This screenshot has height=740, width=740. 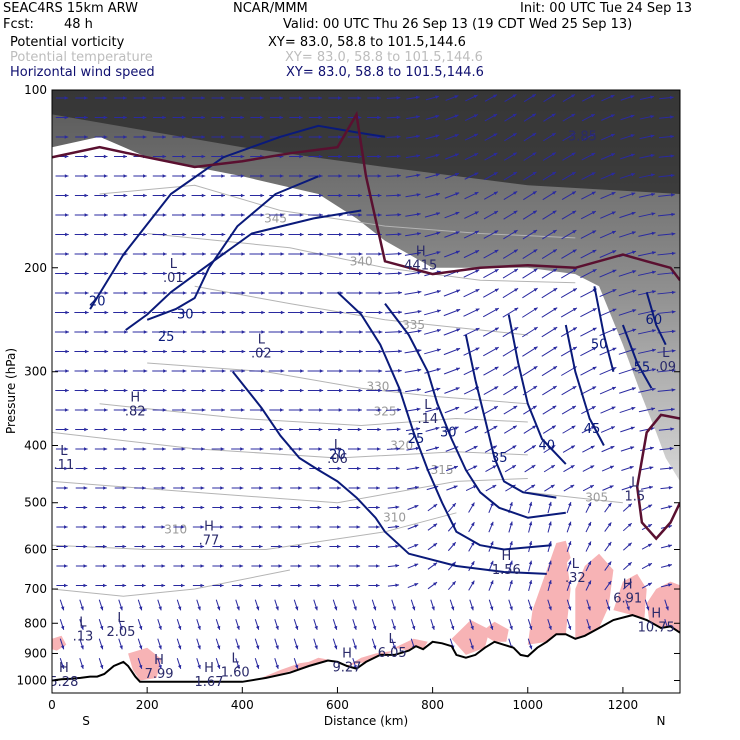 What do you see at coordinates (175, 529) in the screenshot?
I see `theta-contour-label: 310` at bounding box center [175, 529].